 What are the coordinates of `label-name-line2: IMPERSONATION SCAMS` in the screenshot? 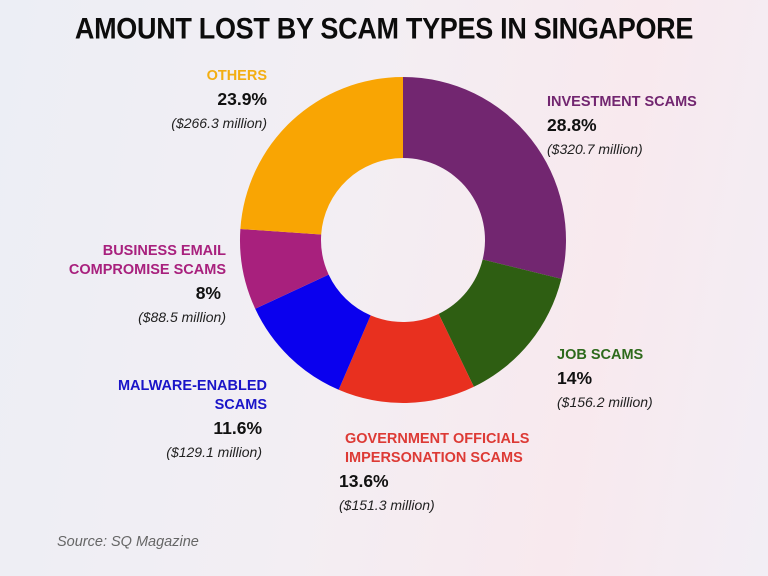 It's located at (434, 458).